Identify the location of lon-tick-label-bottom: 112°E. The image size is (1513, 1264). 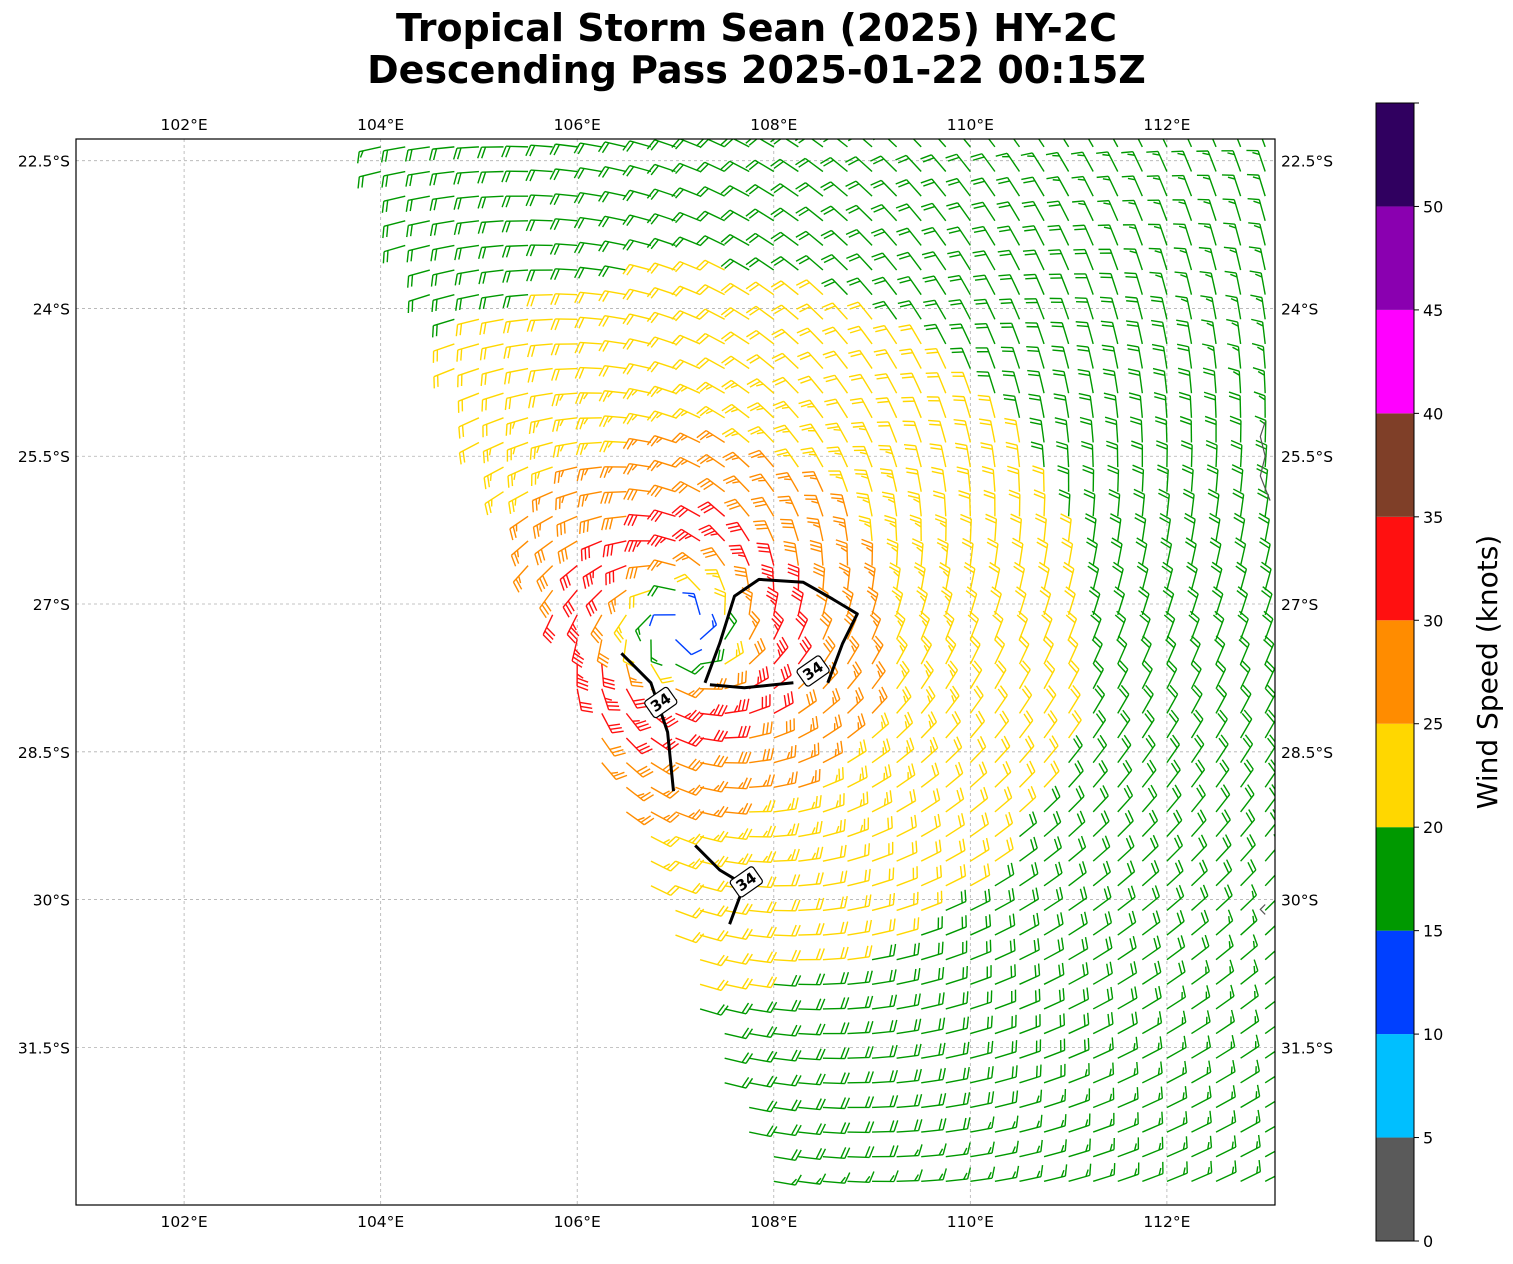
(1166, 1222).